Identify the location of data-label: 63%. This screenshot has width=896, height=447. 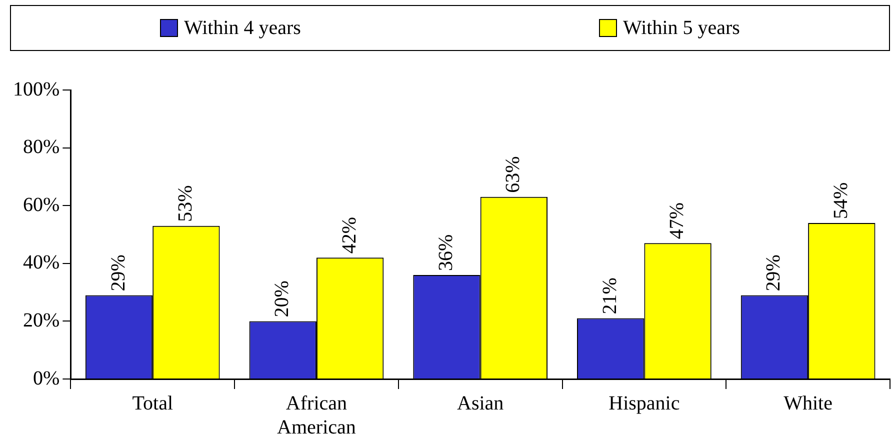
(513, 174).